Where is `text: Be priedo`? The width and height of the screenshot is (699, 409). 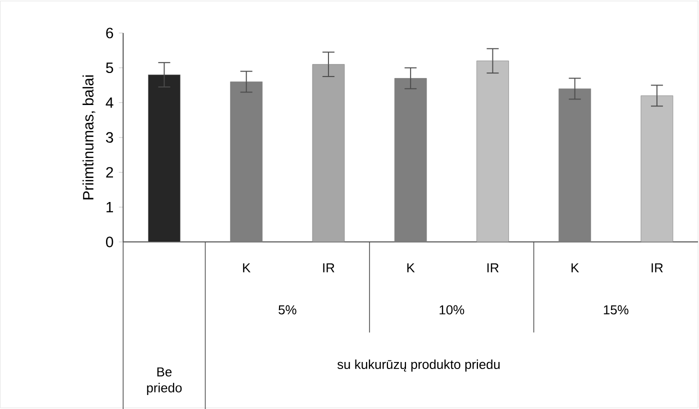 text: Be priedo is located at coordinates (164, 381).